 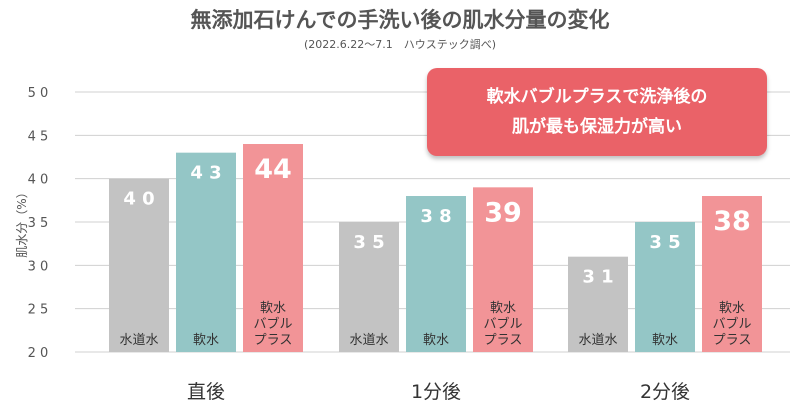 I want to click on bar-value-label: 4 0, so click(x=138, y=199).